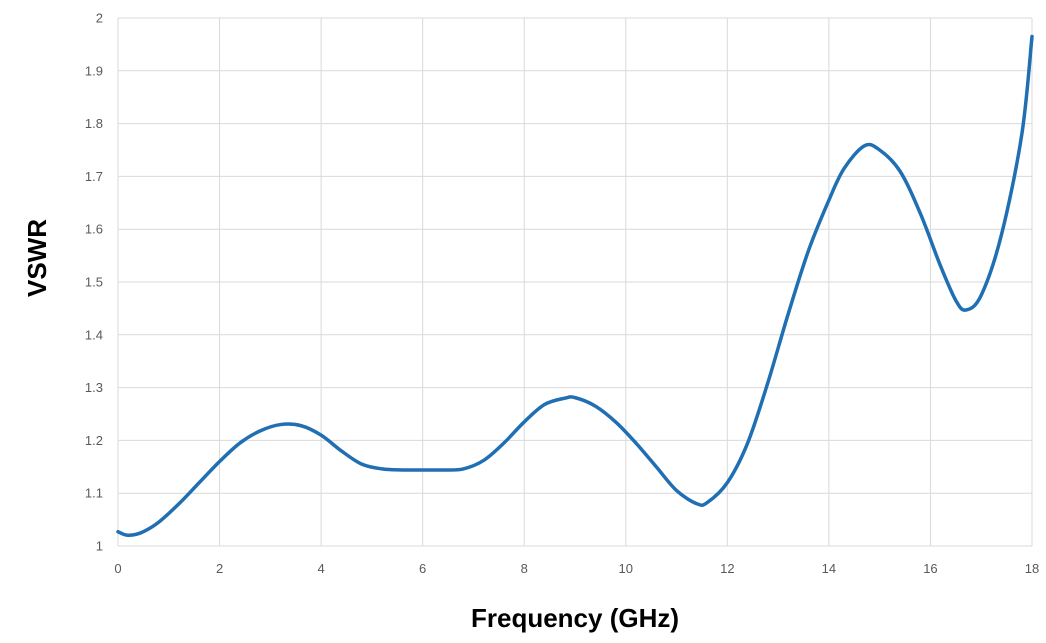  What do you see at coordinates (94, 229) in the screenshot?
I see `y-tick-label: 1.6` at bounding box center [94, 229].